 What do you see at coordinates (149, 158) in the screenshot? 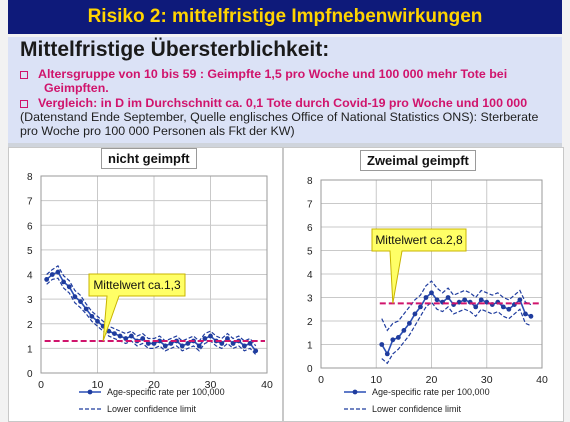
I see `chart-title: nicht geimpft` at bounding box center [149, 158].